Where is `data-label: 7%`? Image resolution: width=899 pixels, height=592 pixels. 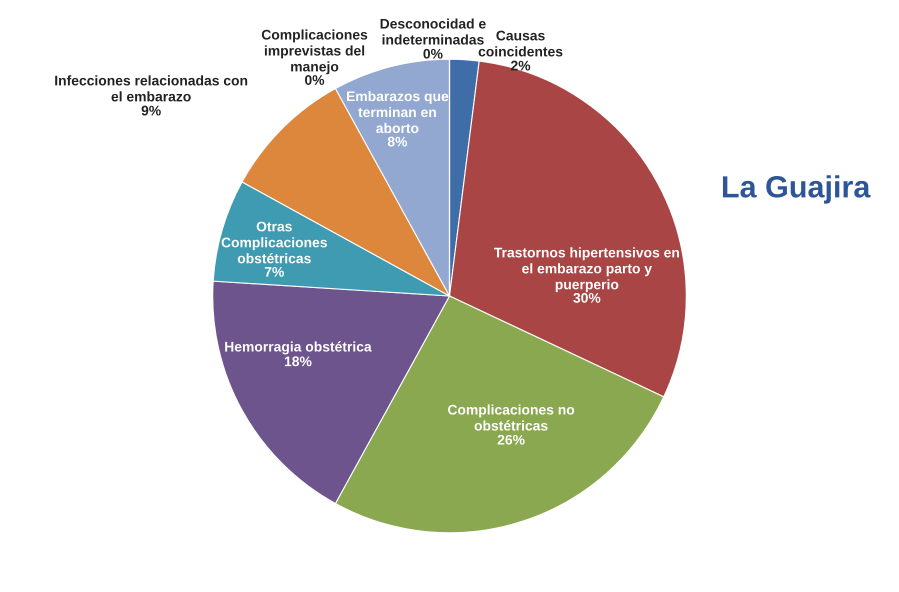
data-label: 7% is located at coordinates (274, 271).